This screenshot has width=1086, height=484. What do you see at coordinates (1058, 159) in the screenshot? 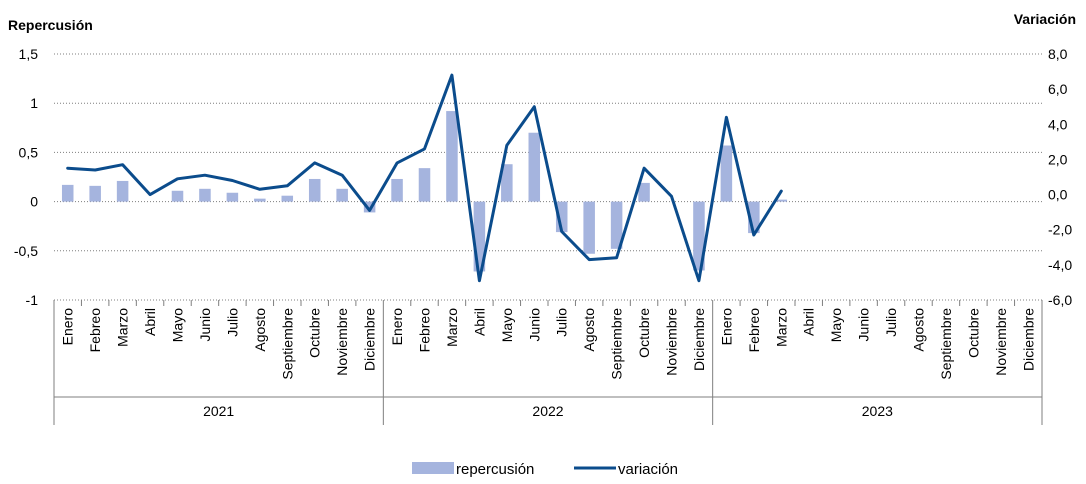
I see `right-tick-label: 2,0` at bounding box center [1058, 159].